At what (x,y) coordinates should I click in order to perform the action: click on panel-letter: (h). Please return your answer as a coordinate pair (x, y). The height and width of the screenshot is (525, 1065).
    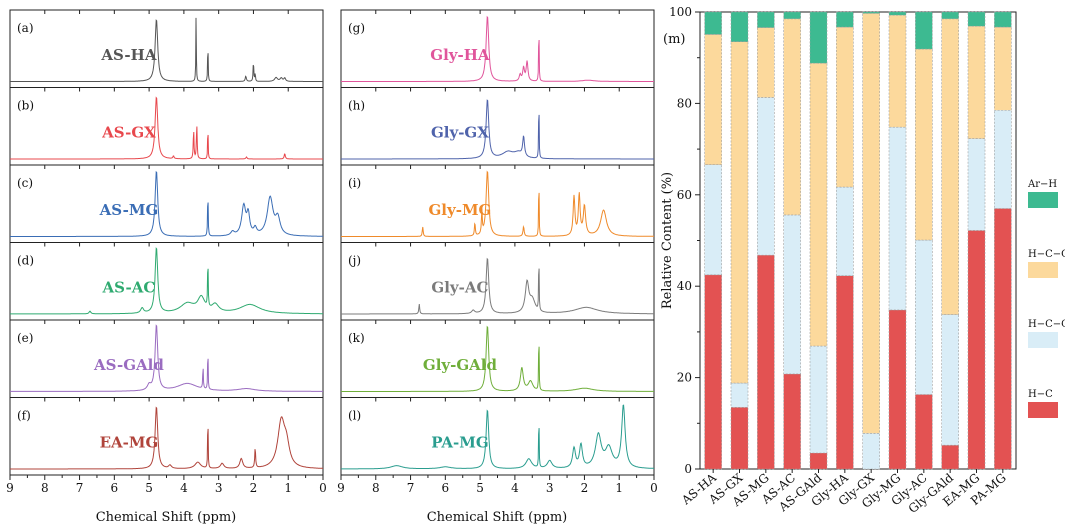
    Looking at the image, I should click on (356, 106).